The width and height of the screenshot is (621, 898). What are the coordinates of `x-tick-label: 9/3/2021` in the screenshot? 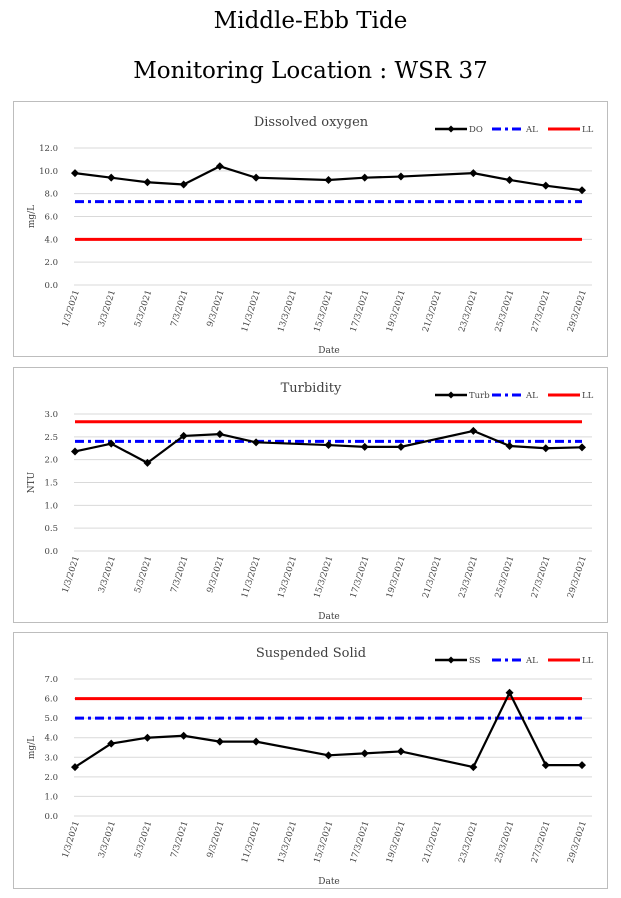 It's located at (215, 308).